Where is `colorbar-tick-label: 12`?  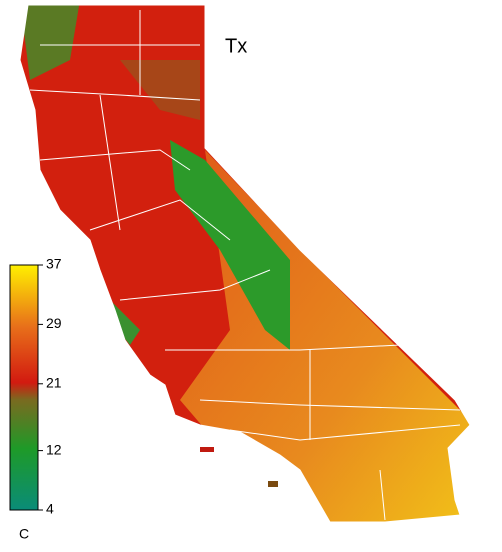 colorbar-tick-label: 12 is located at coordinates (54, 449).